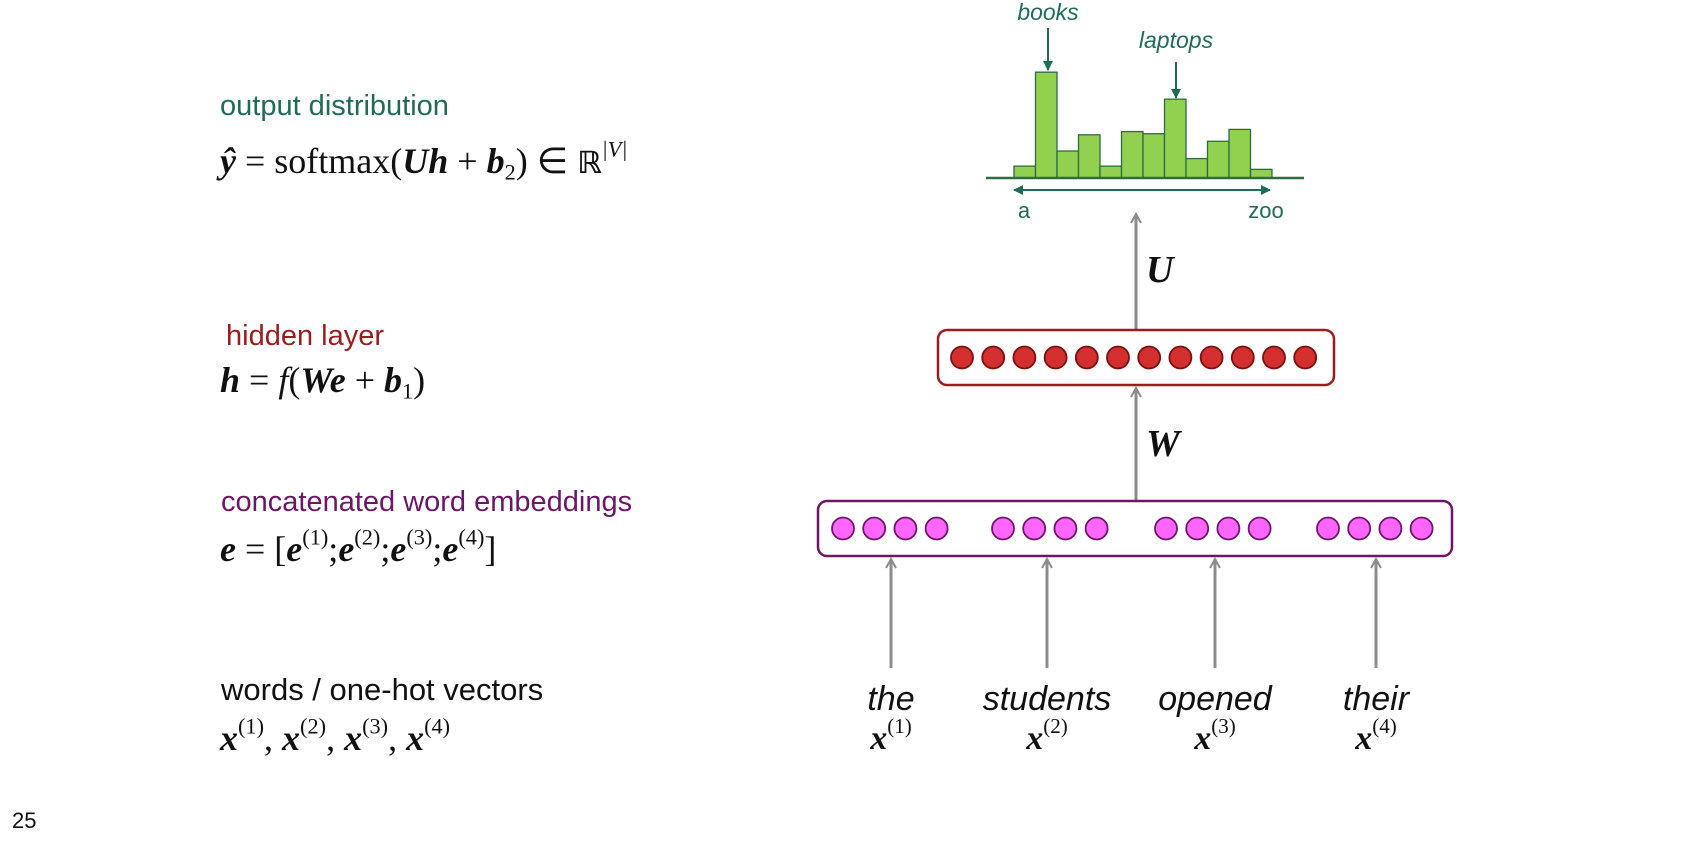 Image resolution: width=1697 pixels, height=842 pixels. What do you see at coordinates (1376, 699) in the screenshot?
I see `input-word-their: their` at bounding box center [1376, 699].